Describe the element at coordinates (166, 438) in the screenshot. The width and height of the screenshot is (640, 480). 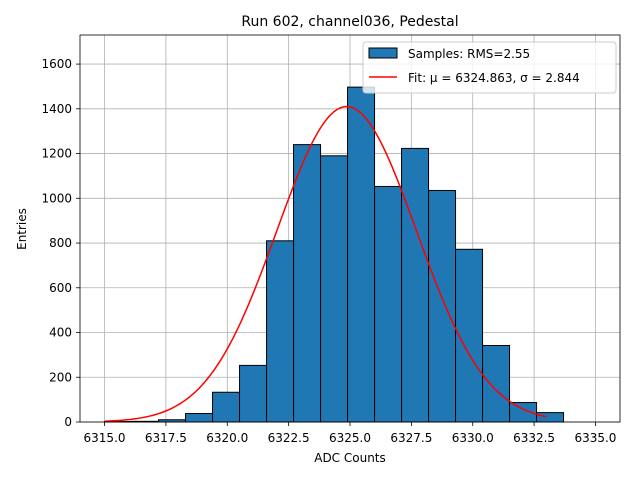
I see `x-tick-label: 6317.5` at that location.